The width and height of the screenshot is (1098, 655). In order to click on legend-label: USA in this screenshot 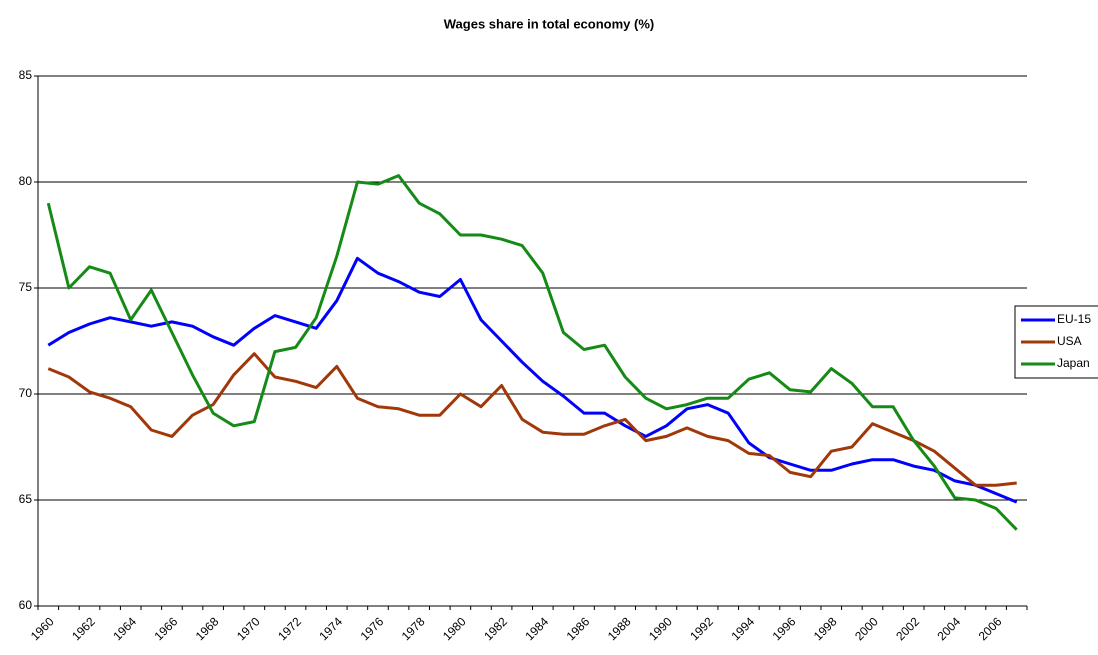, I will do `click(1069, 341)`.